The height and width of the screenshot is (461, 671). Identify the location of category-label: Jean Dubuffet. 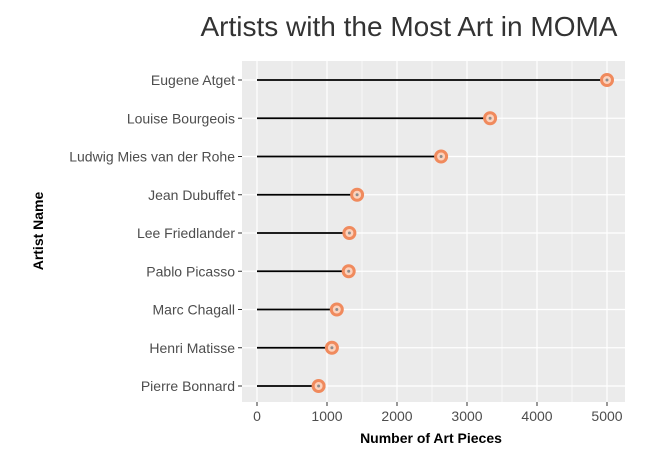
(191, 195).